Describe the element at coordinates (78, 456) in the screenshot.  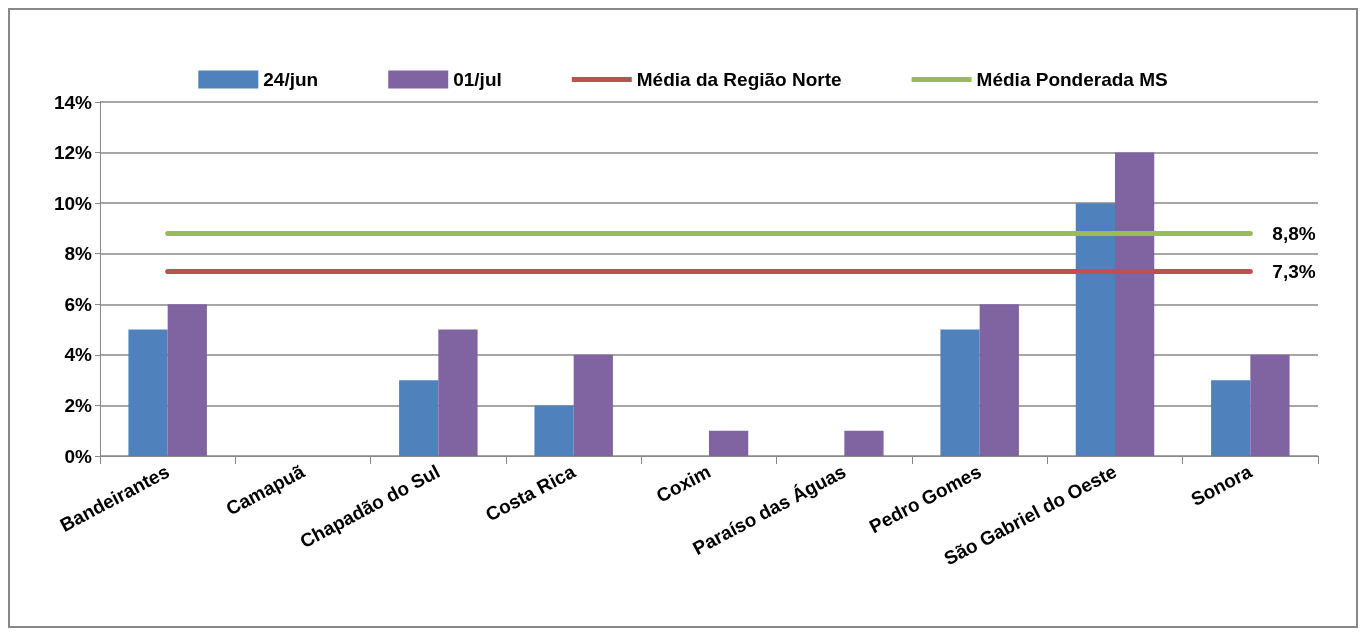
I see `y-tick-label: 0%` at that location.